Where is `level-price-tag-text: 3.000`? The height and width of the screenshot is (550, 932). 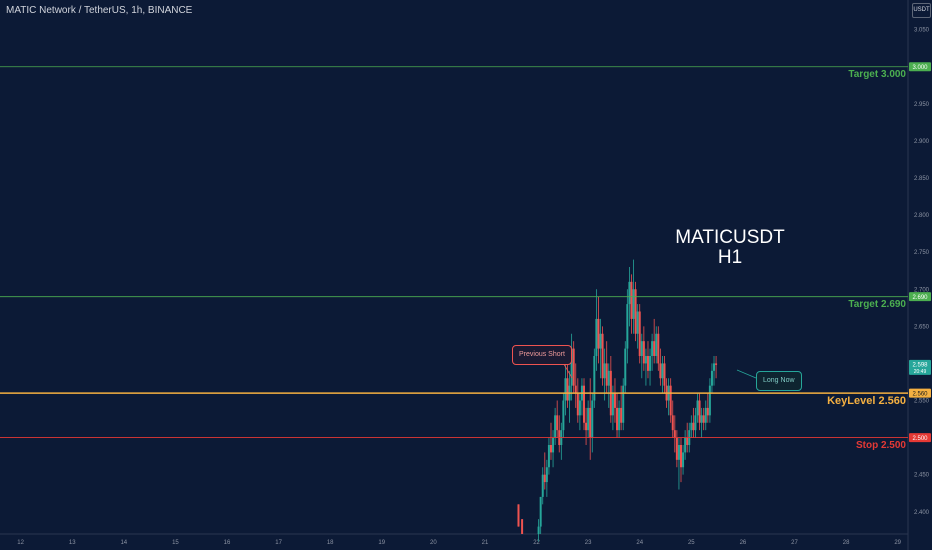
level-price-tag-text: 3.000 is located at coordinates (920, 68).